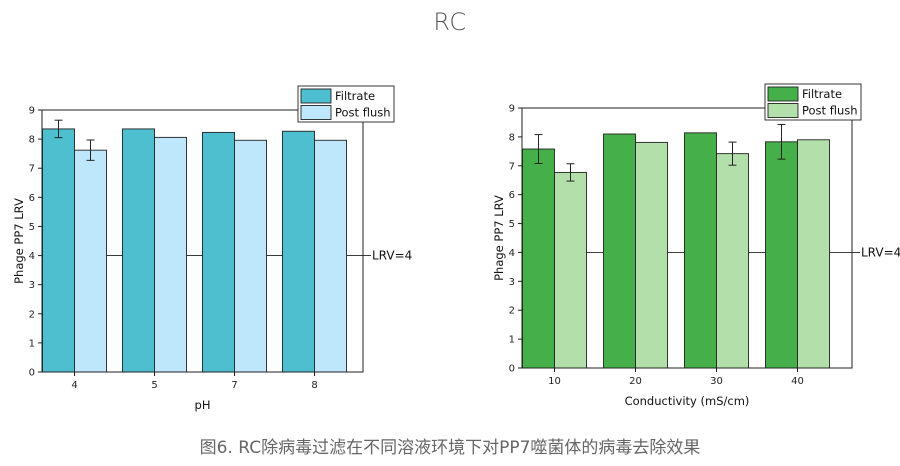  I want to click on x-axis-title: Conductivity (mS/cm), so click(687, 401).